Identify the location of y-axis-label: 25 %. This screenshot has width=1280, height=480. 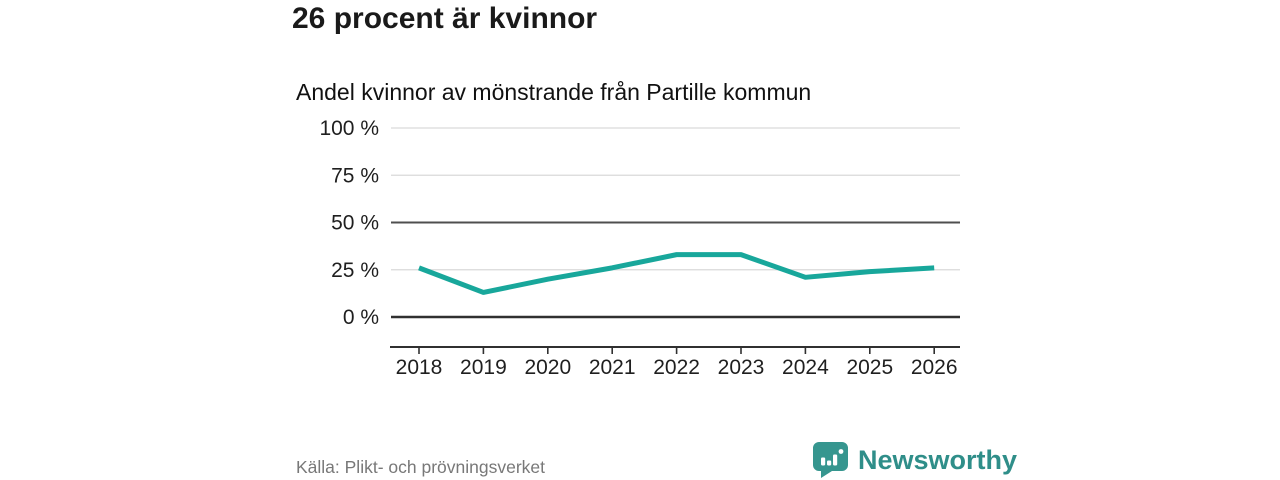
(355, 270).